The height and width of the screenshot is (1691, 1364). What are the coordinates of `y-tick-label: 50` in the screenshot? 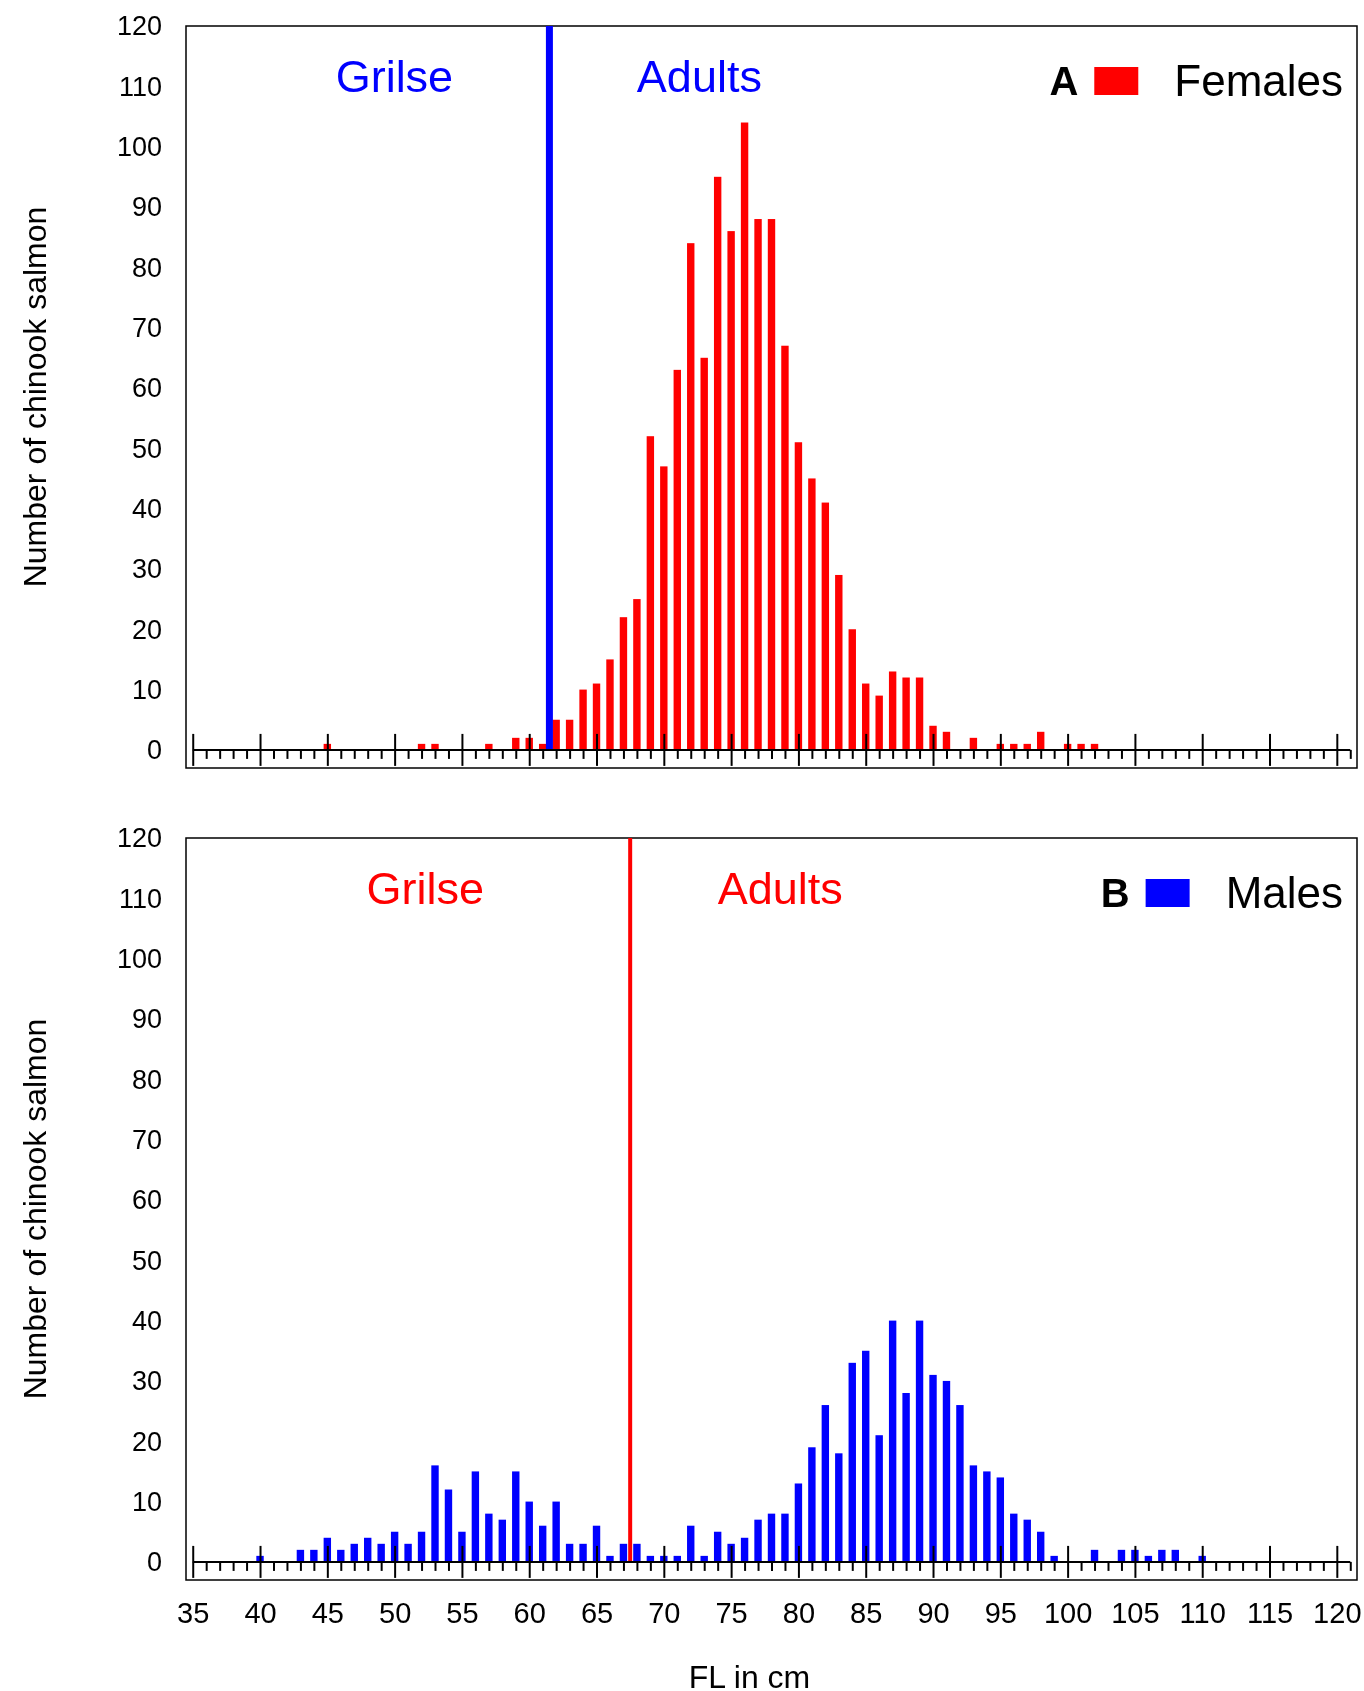 It's located at (146, 1260).